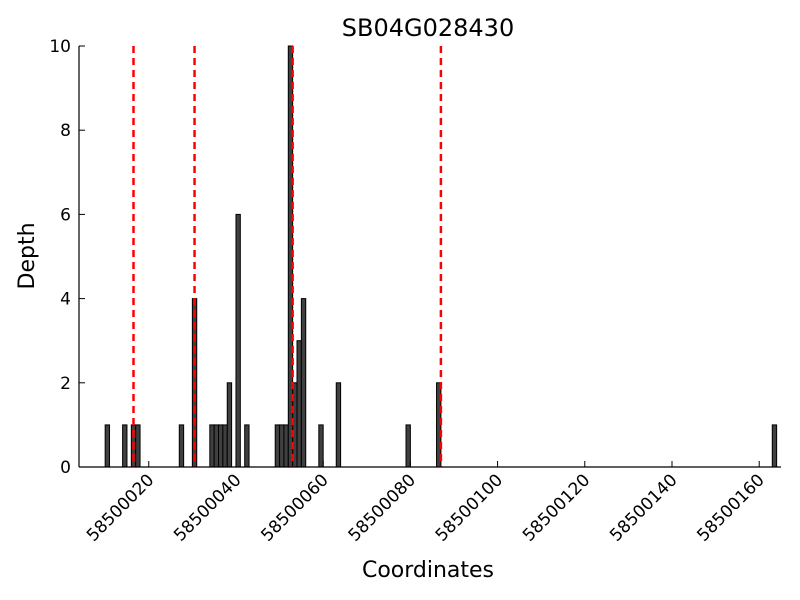 This screenshot has width=800, height=600. What do you see at coordinates (65, 300) in the screenshot?
I see `y-tick-label: 4` at bounding box center [65, 300].